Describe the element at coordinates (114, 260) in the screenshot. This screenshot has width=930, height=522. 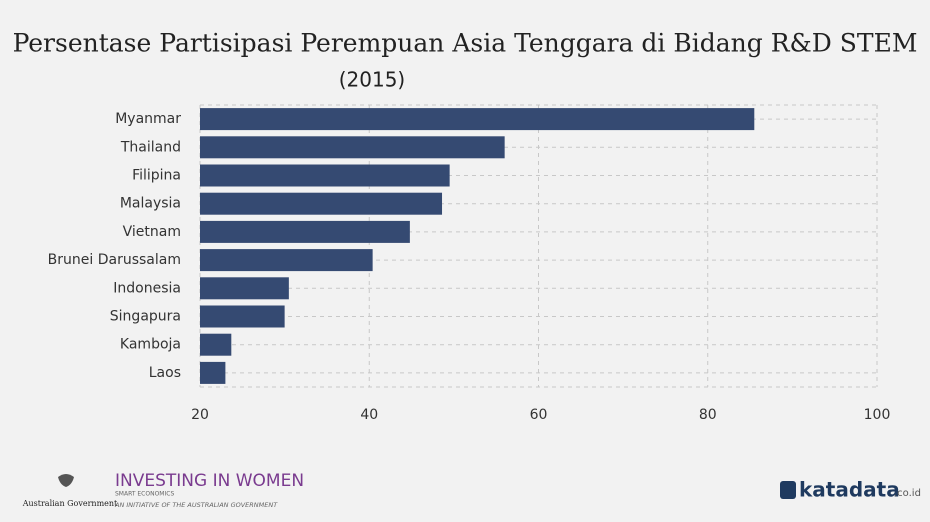
I see `y-tick-label: Brunei Darussalam` at that location.